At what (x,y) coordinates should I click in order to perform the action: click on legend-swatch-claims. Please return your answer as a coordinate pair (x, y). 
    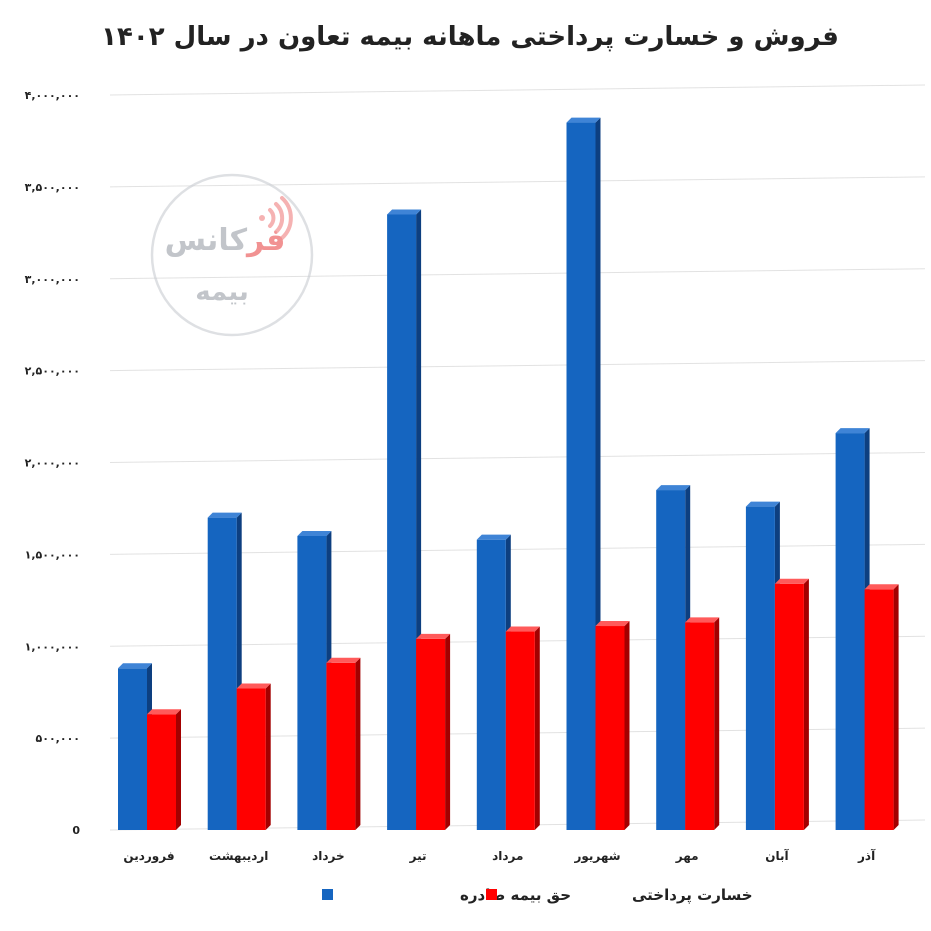
    Looking at the image, I should click on (491, 894).